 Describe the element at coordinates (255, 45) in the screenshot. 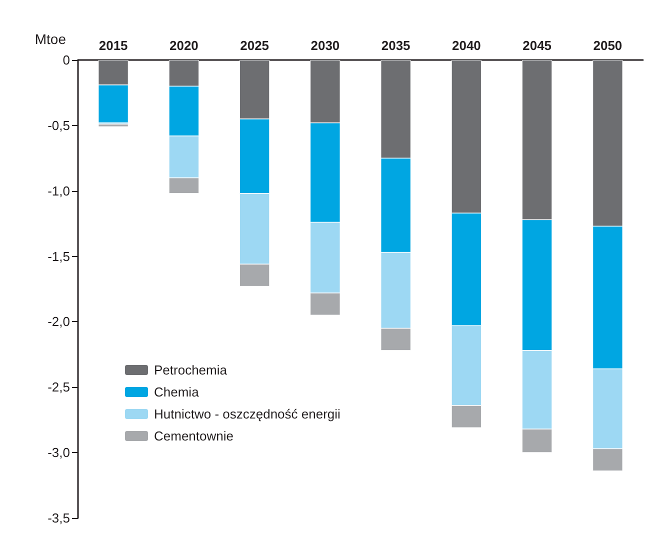

I see `x-tick-label: 2025` at that location.